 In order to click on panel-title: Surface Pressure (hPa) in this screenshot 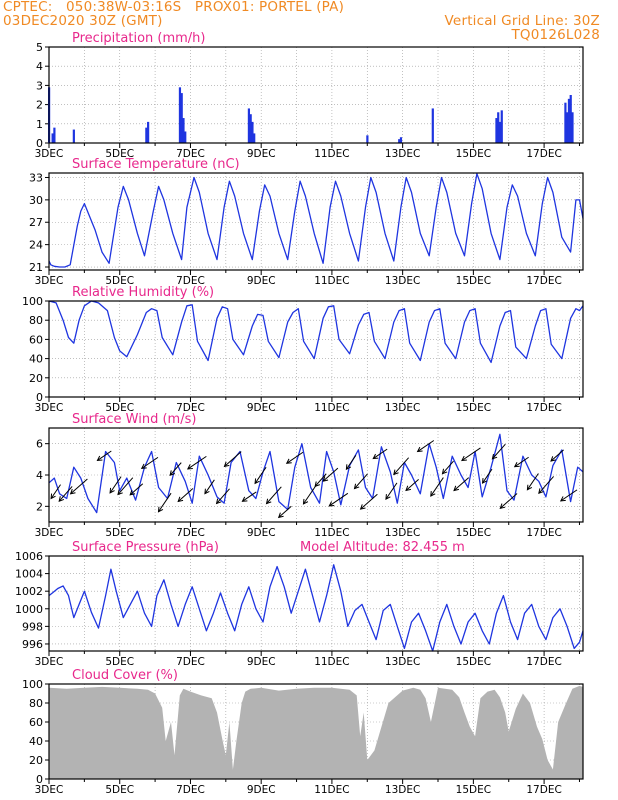, I will do `click(145, 547)`.